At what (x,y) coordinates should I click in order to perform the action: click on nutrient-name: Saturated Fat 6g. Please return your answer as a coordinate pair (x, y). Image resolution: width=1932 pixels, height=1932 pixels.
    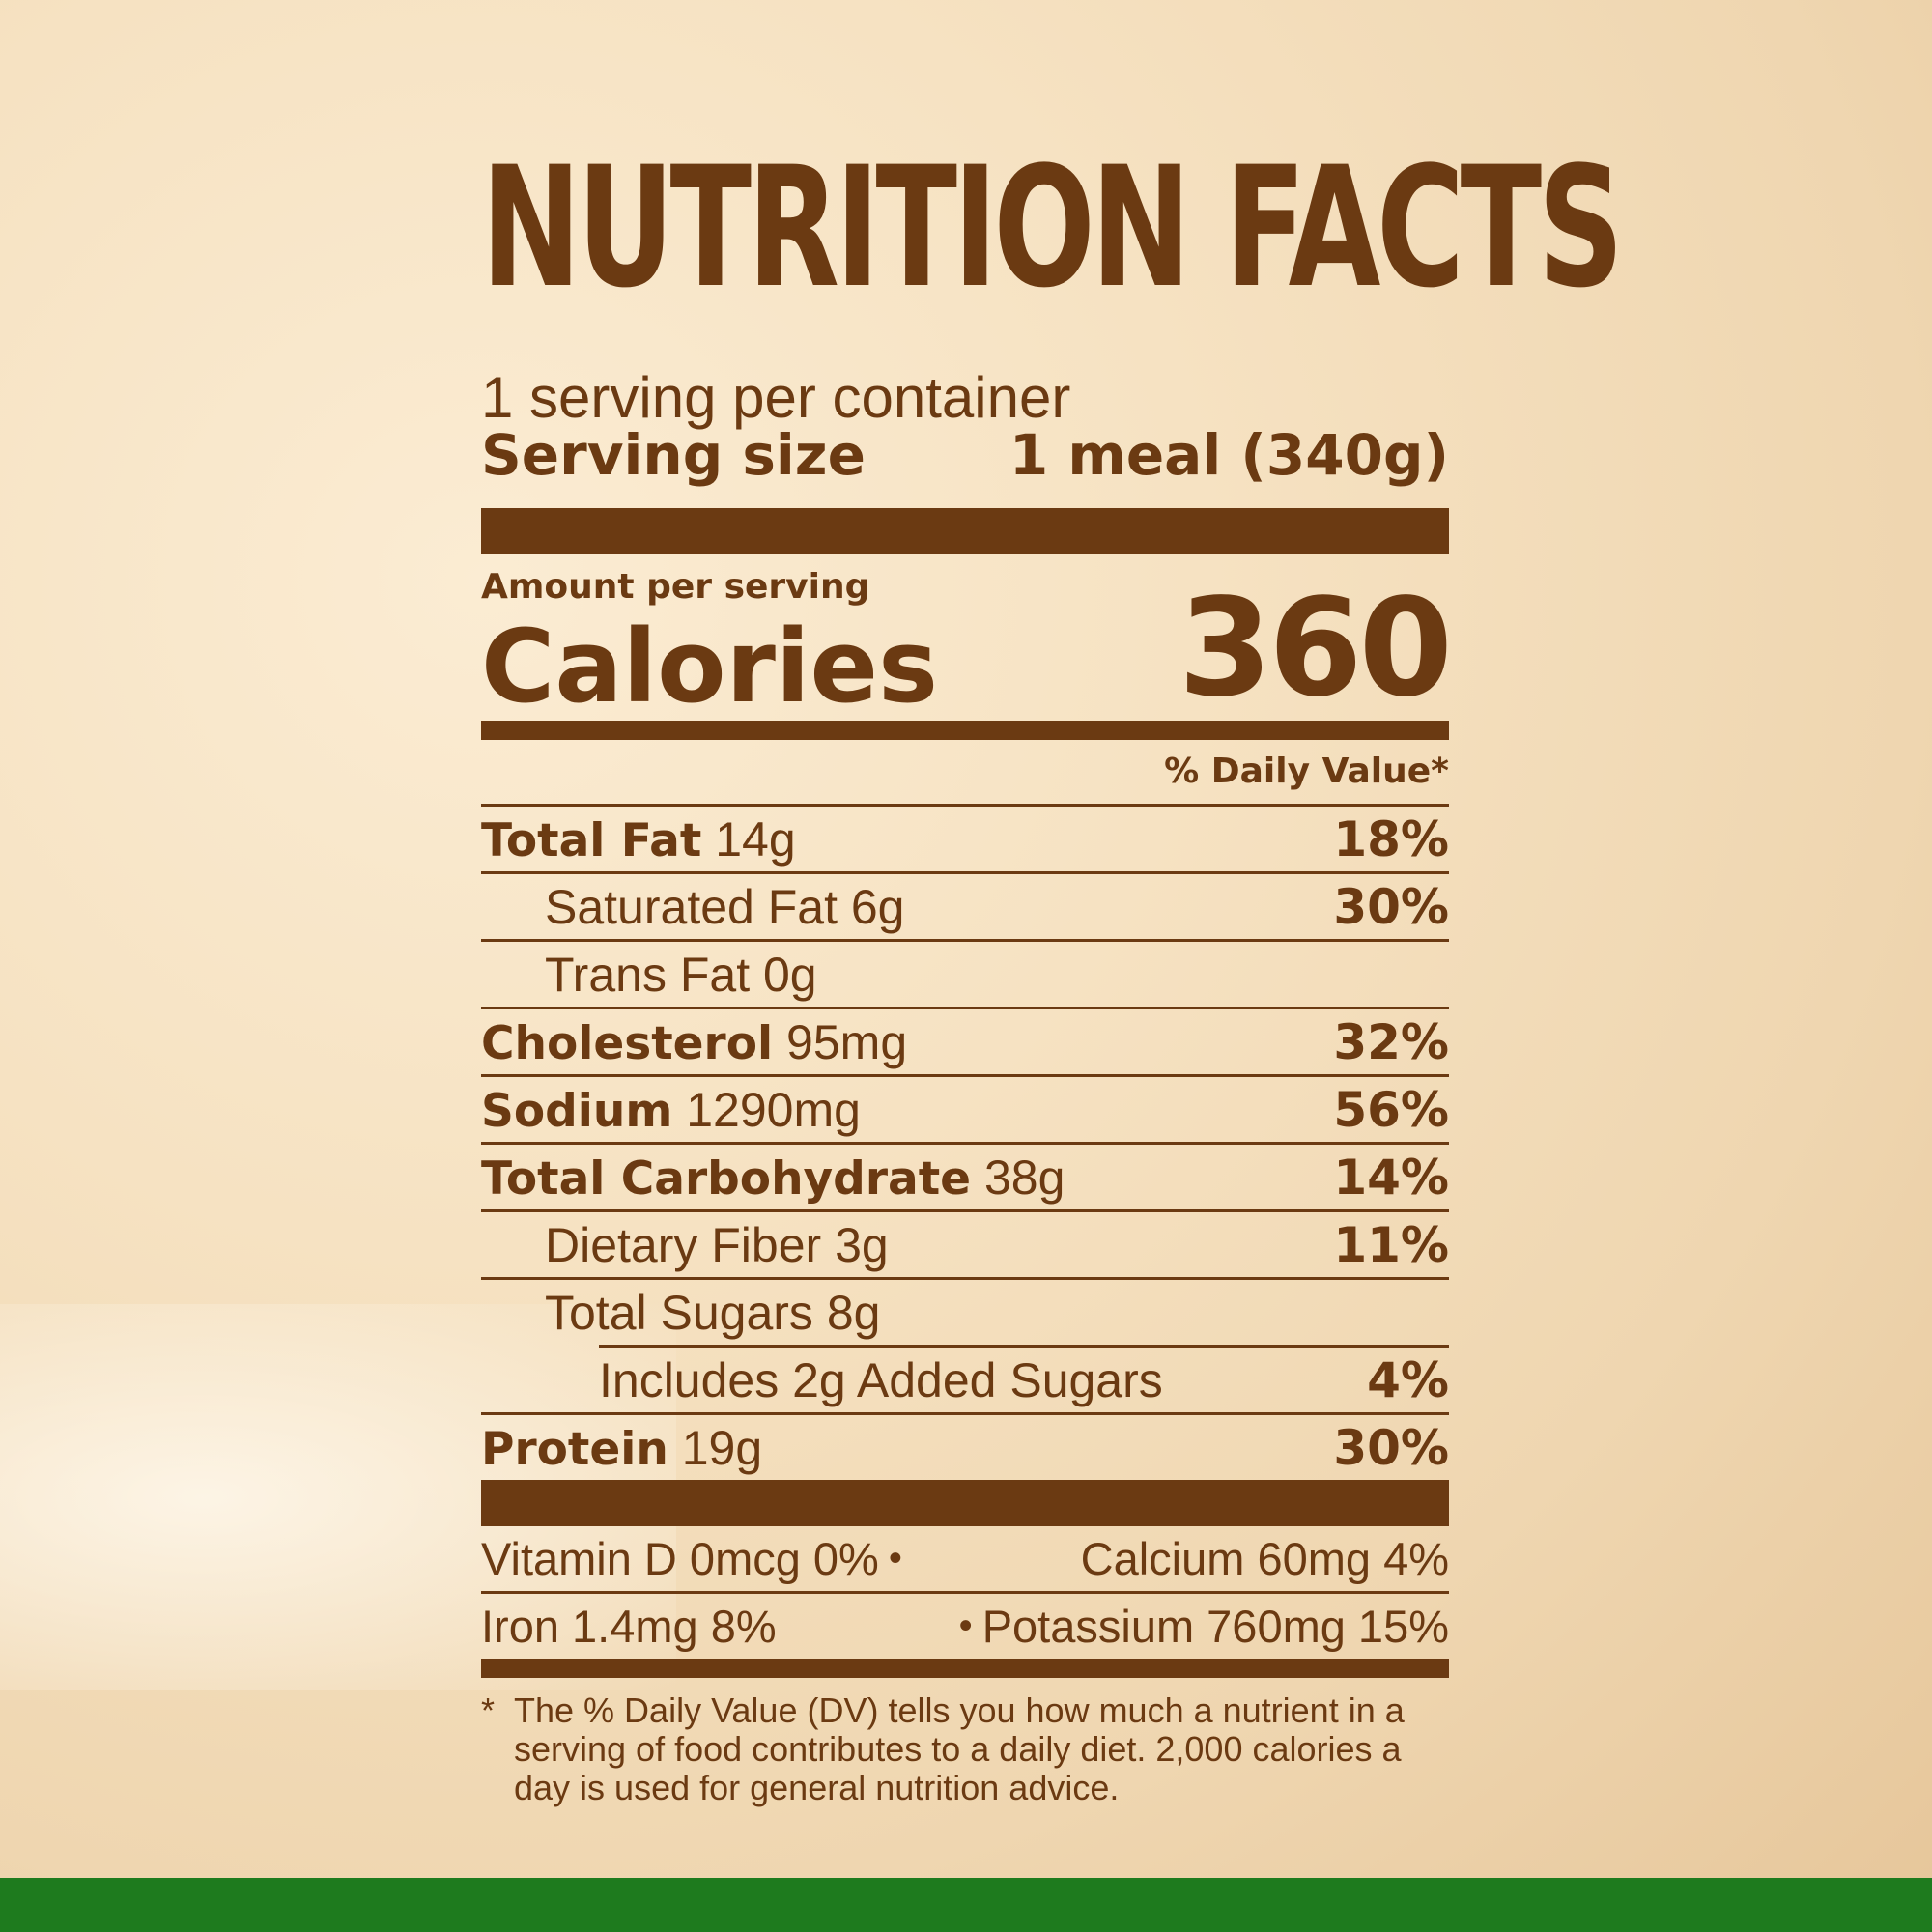
    Looking at the image, I should click on (725, 906).